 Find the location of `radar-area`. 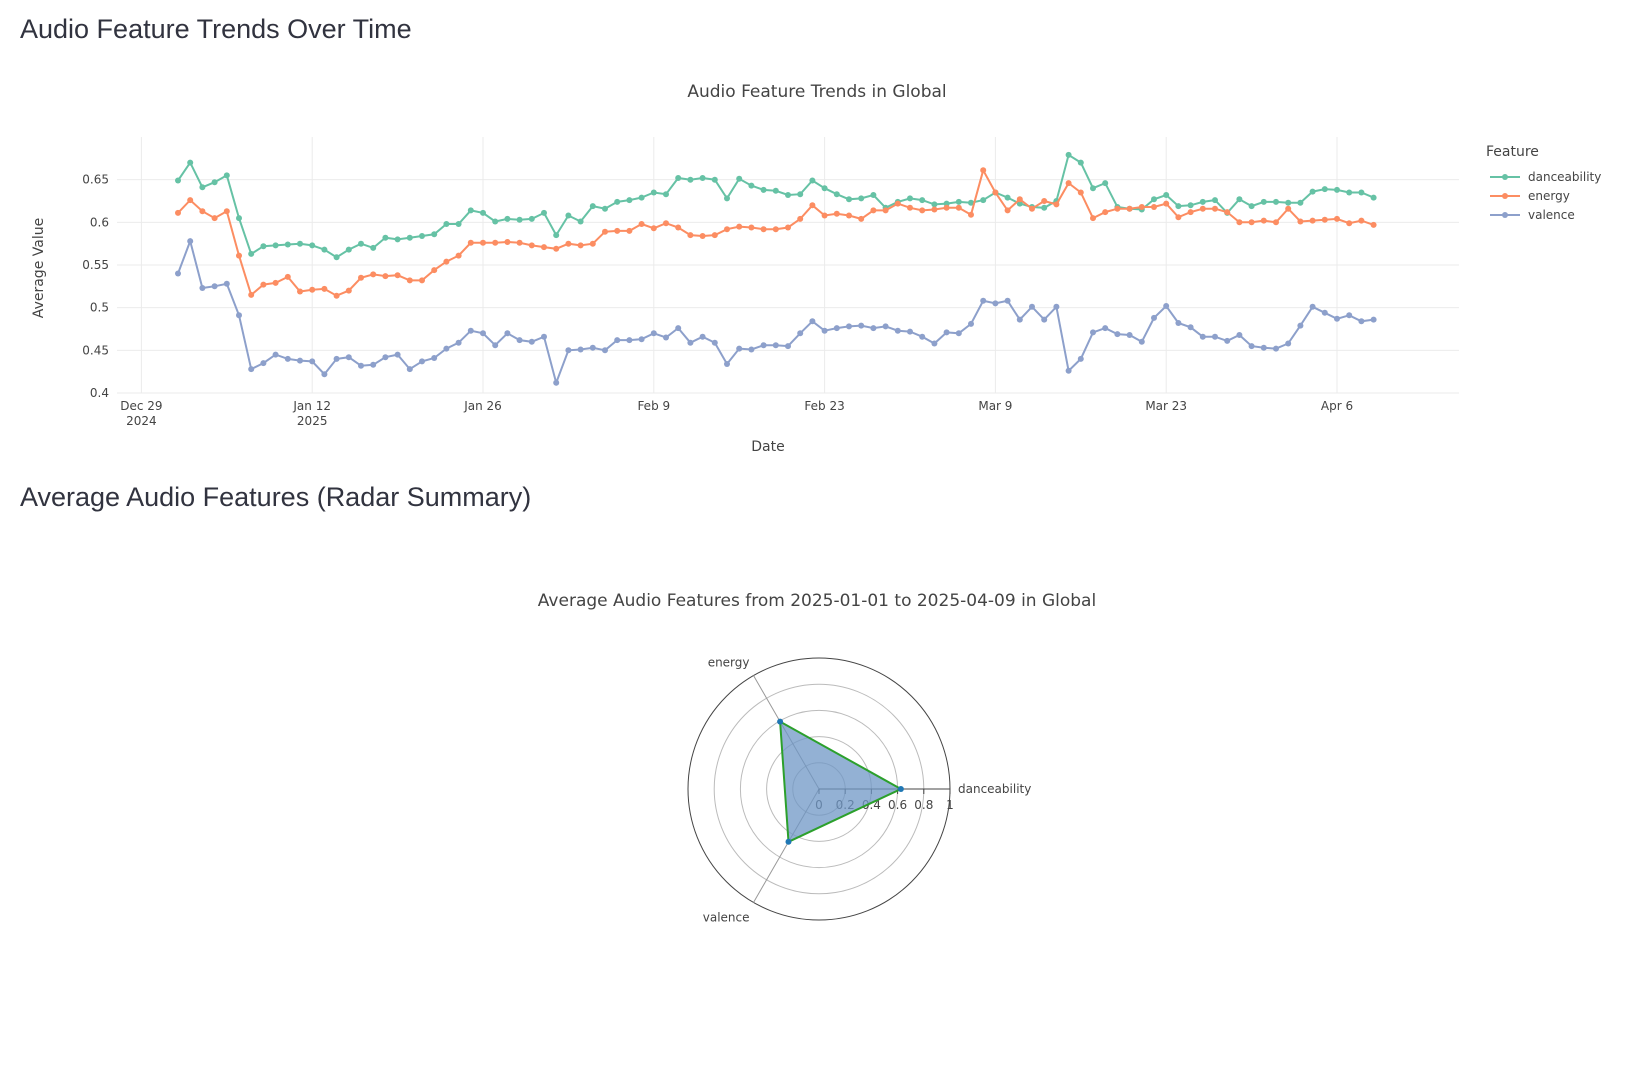

radar-area is located at coordinates (841, 781).